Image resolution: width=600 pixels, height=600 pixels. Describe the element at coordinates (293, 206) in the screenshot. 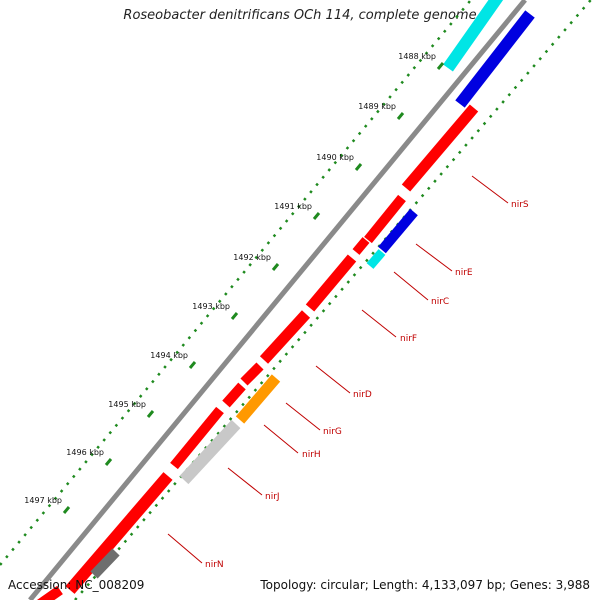

I see `tick-label: 1491 kbp` at that location.